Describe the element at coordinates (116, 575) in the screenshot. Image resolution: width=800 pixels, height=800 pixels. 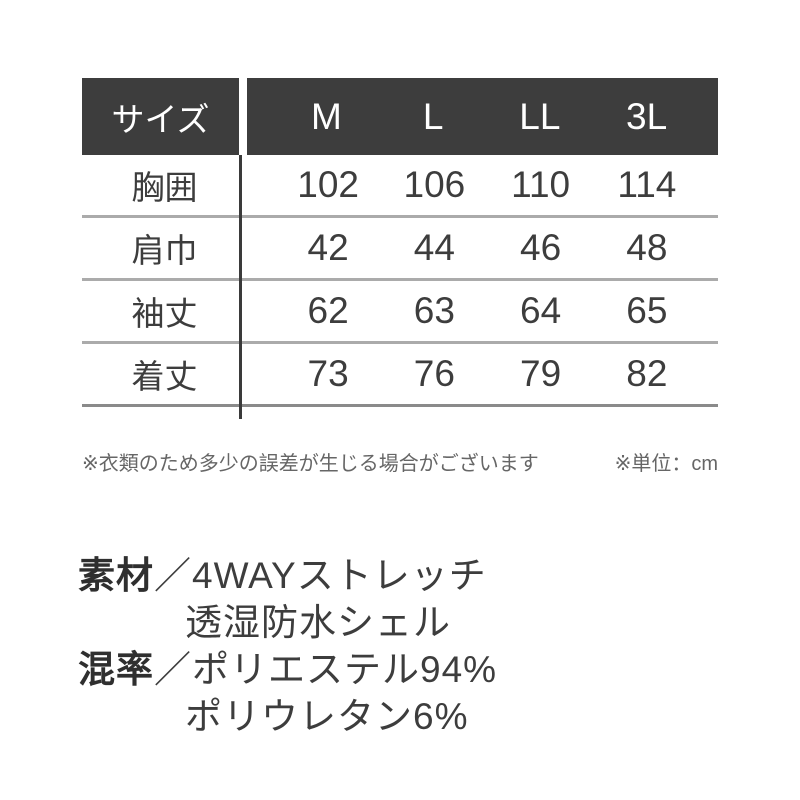
I see `material-label: 素材` at that location.